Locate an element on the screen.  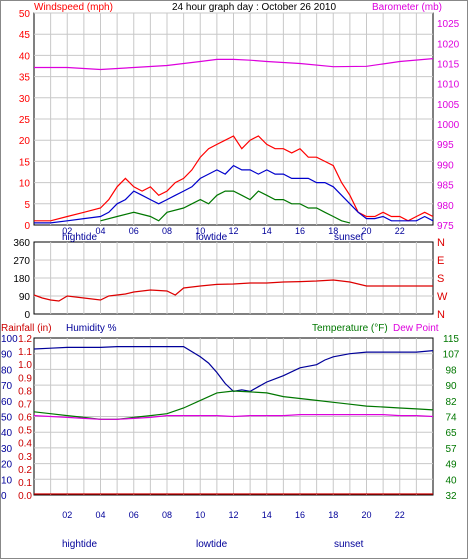
direction-tick-4: 360 is located at coordinates (21, 243).